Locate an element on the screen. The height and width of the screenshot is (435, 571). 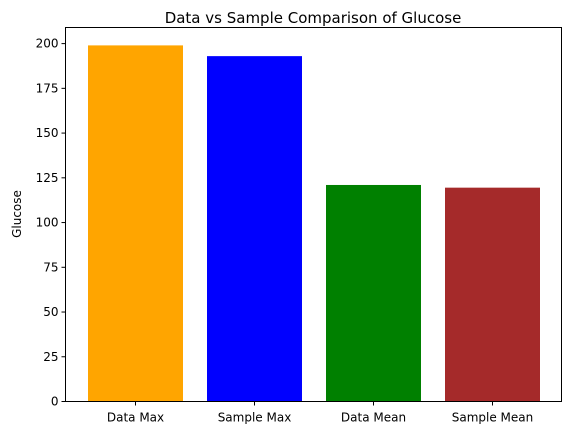
y-tick-label: 150 is located at coordinates (47, 133).